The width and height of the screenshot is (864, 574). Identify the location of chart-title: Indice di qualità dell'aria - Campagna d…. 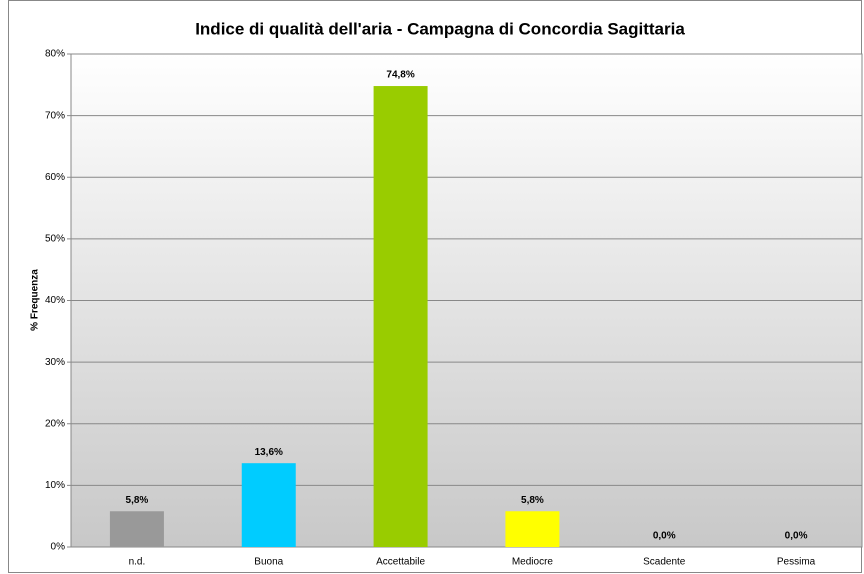
(440, 28).